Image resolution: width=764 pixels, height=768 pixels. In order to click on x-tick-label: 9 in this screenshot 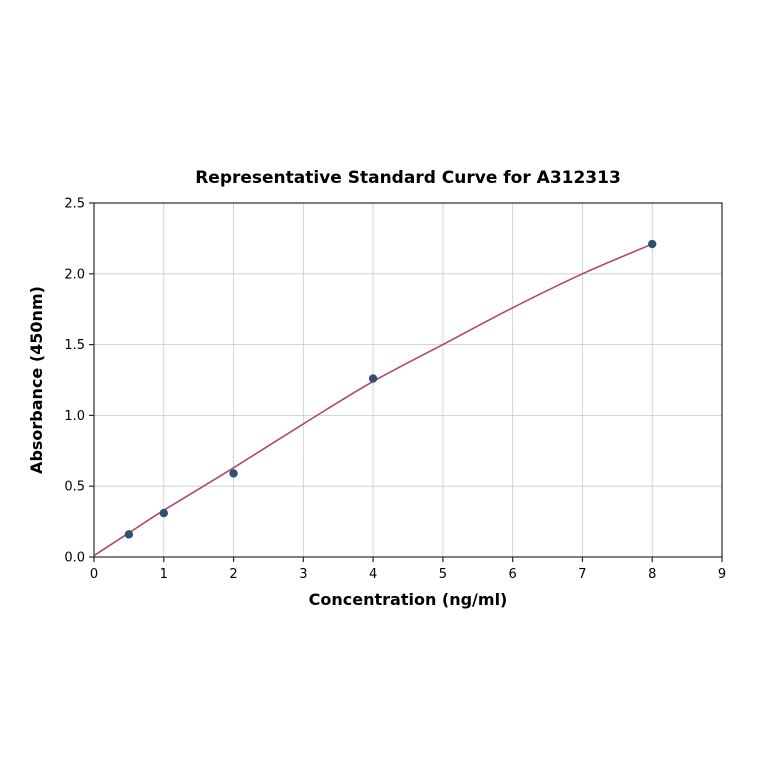, I will do `click(722, 574)`.